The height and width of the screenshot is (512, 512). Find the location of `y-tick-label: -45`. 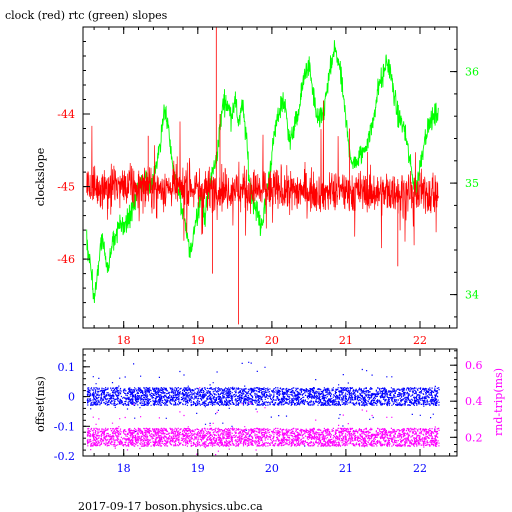

y-tick-label: -45 is located at coordinates (66, 187).